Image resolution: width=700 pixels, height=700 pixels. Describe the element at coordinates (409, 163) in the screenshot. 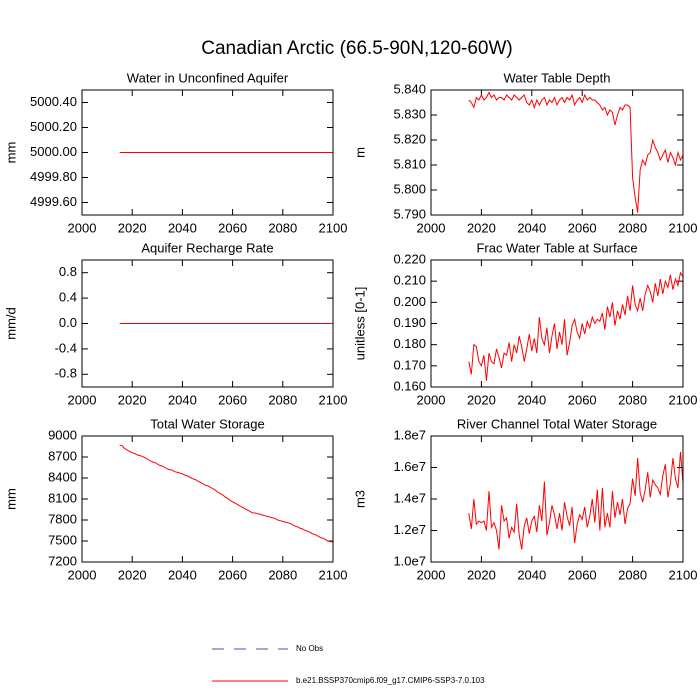

I see `y-tick-label: 5.810` at that location.